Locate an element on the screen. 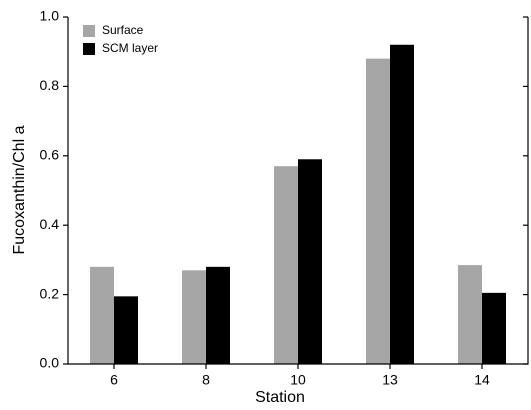 The width and height of the screenshot is (531, 410). x-tick-label: 6 is located at coordinates (114, 380).